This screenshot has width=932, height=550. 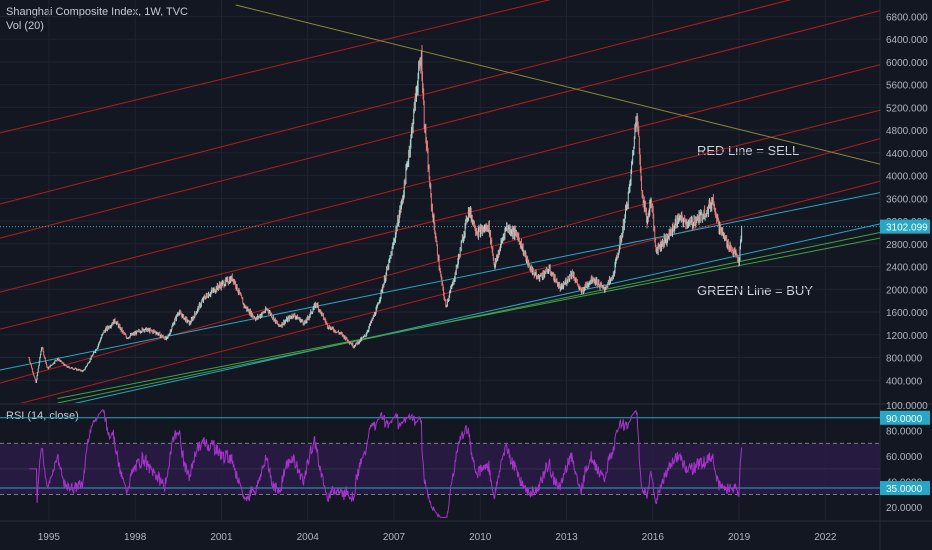 I want to click on time-tick-label: 2019, so click(x=739, y=537).